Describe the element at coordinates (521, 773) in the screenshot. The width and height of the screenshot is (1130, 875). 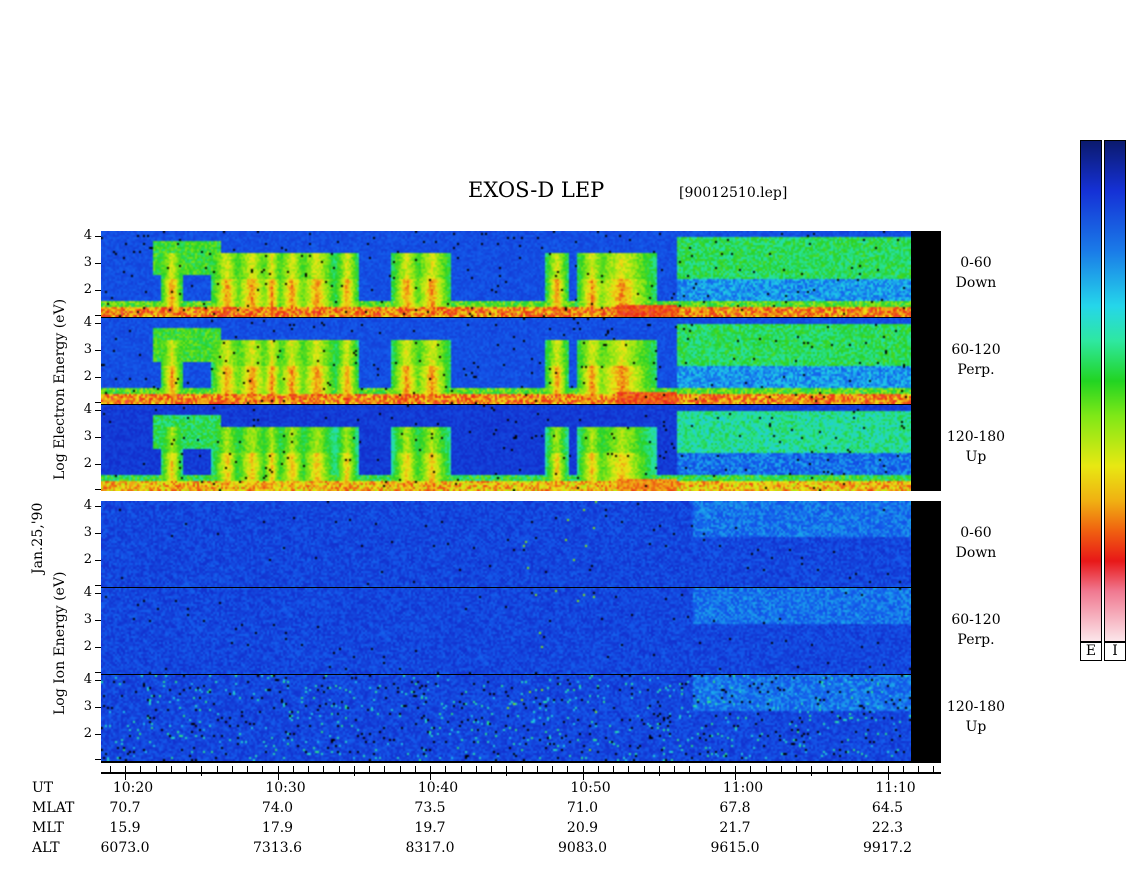
I see `x-axis-line` at that location.